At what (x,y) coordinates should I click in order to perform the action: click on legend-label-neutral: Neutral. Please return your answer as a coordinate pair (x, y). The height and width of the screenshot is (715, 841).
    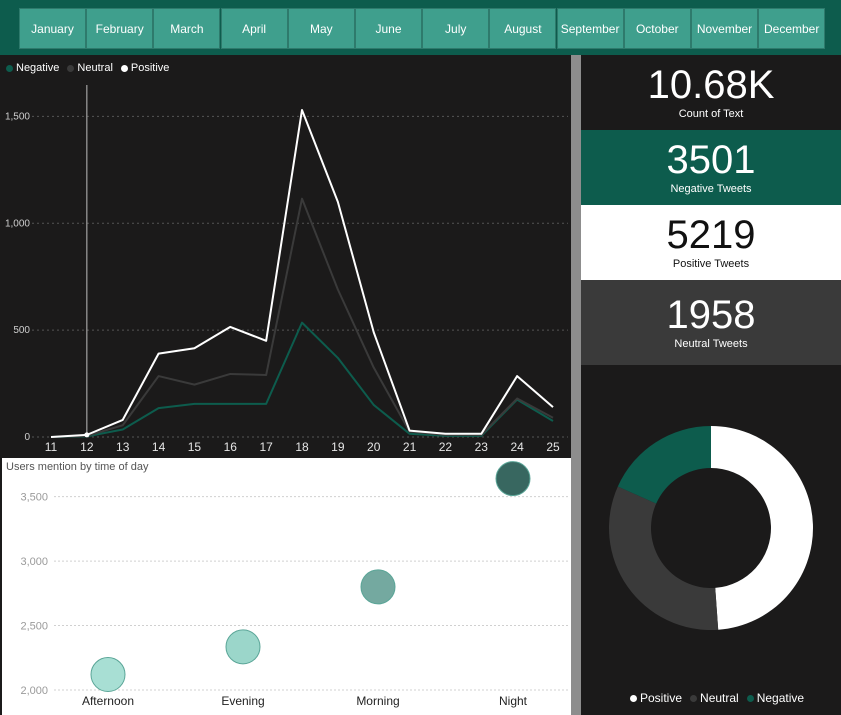
    Looking at the image, I should click on (95, 68).